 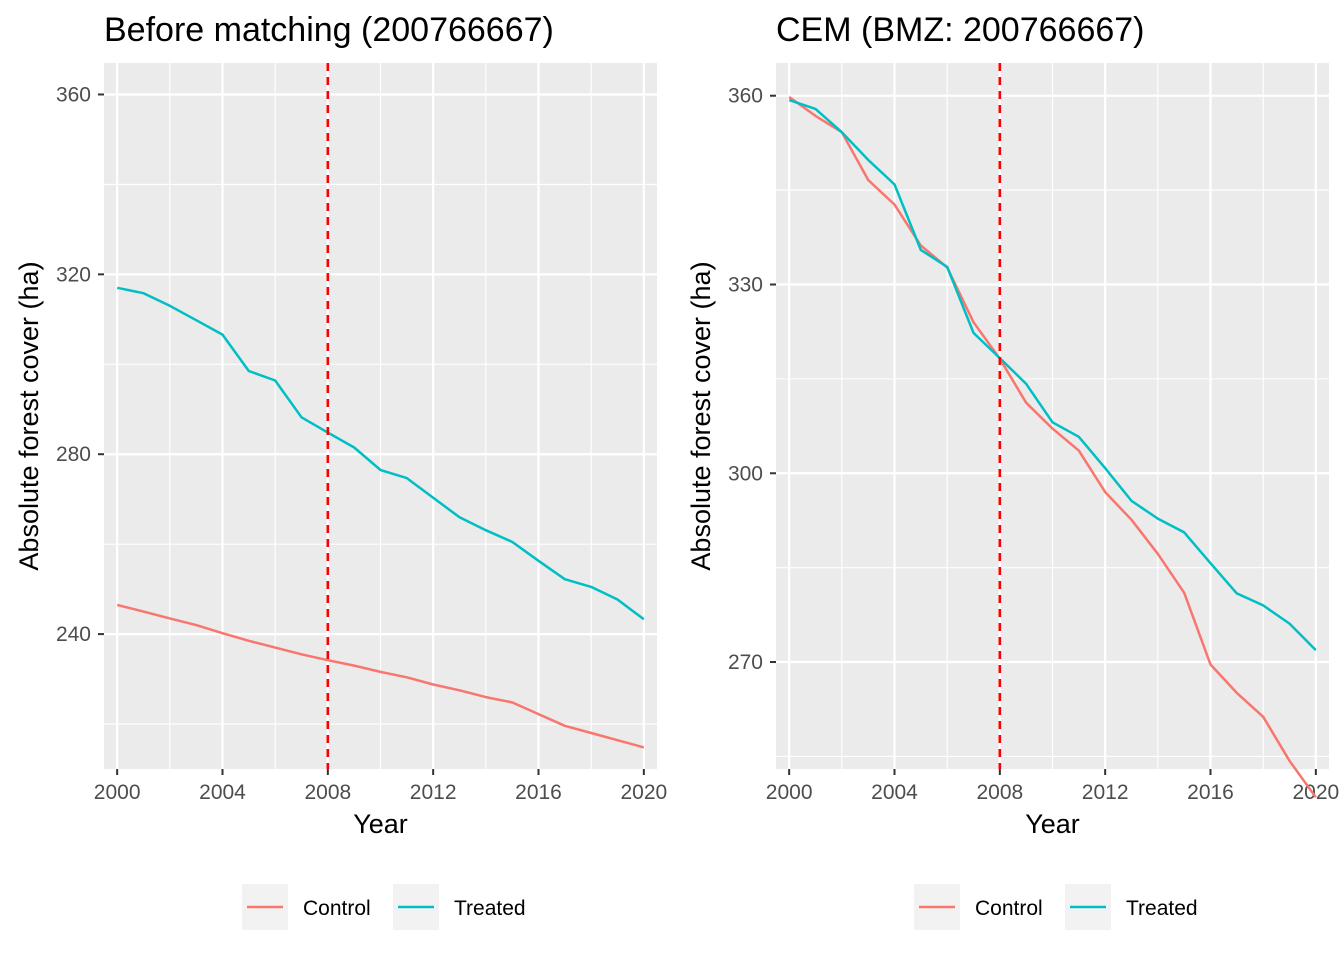 I want to click on y-tick-label: 320, so click(x=73, y=274).